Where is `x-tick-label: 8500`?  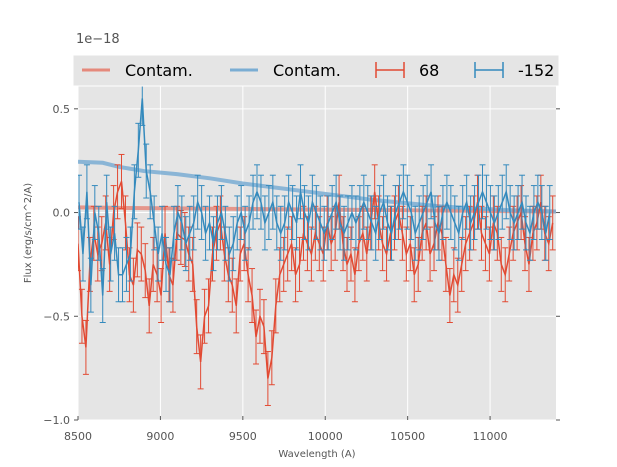
x-tick-label: 8500 is located at coordinates (78, 436).